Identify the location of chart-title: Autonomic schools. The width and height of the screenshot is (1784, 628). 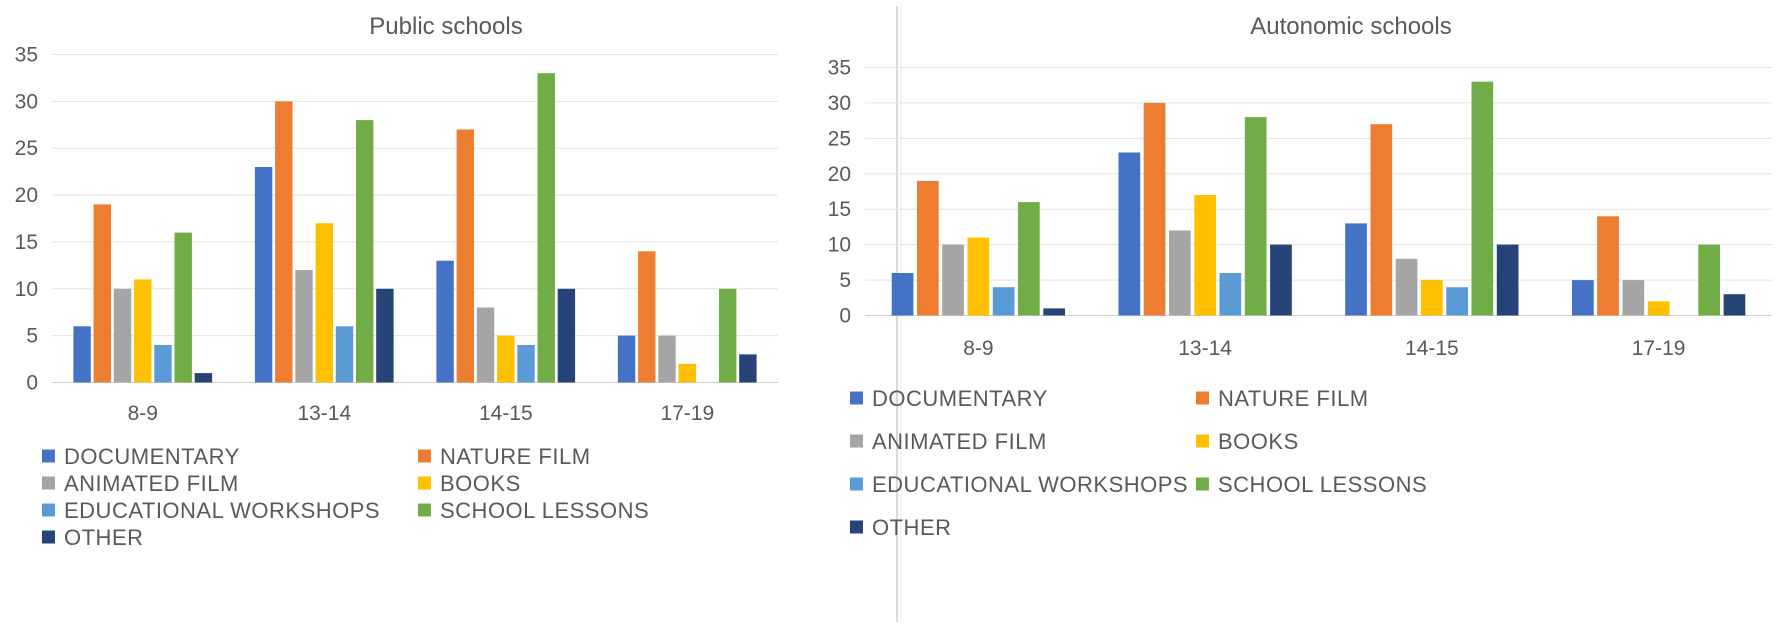
(1350, 26).